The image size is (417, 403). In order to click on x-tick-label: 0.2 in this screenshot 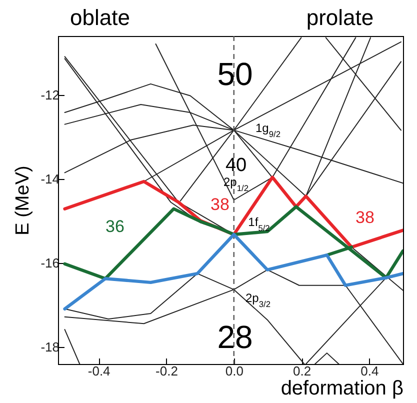, I will do `click(302, 371)`.